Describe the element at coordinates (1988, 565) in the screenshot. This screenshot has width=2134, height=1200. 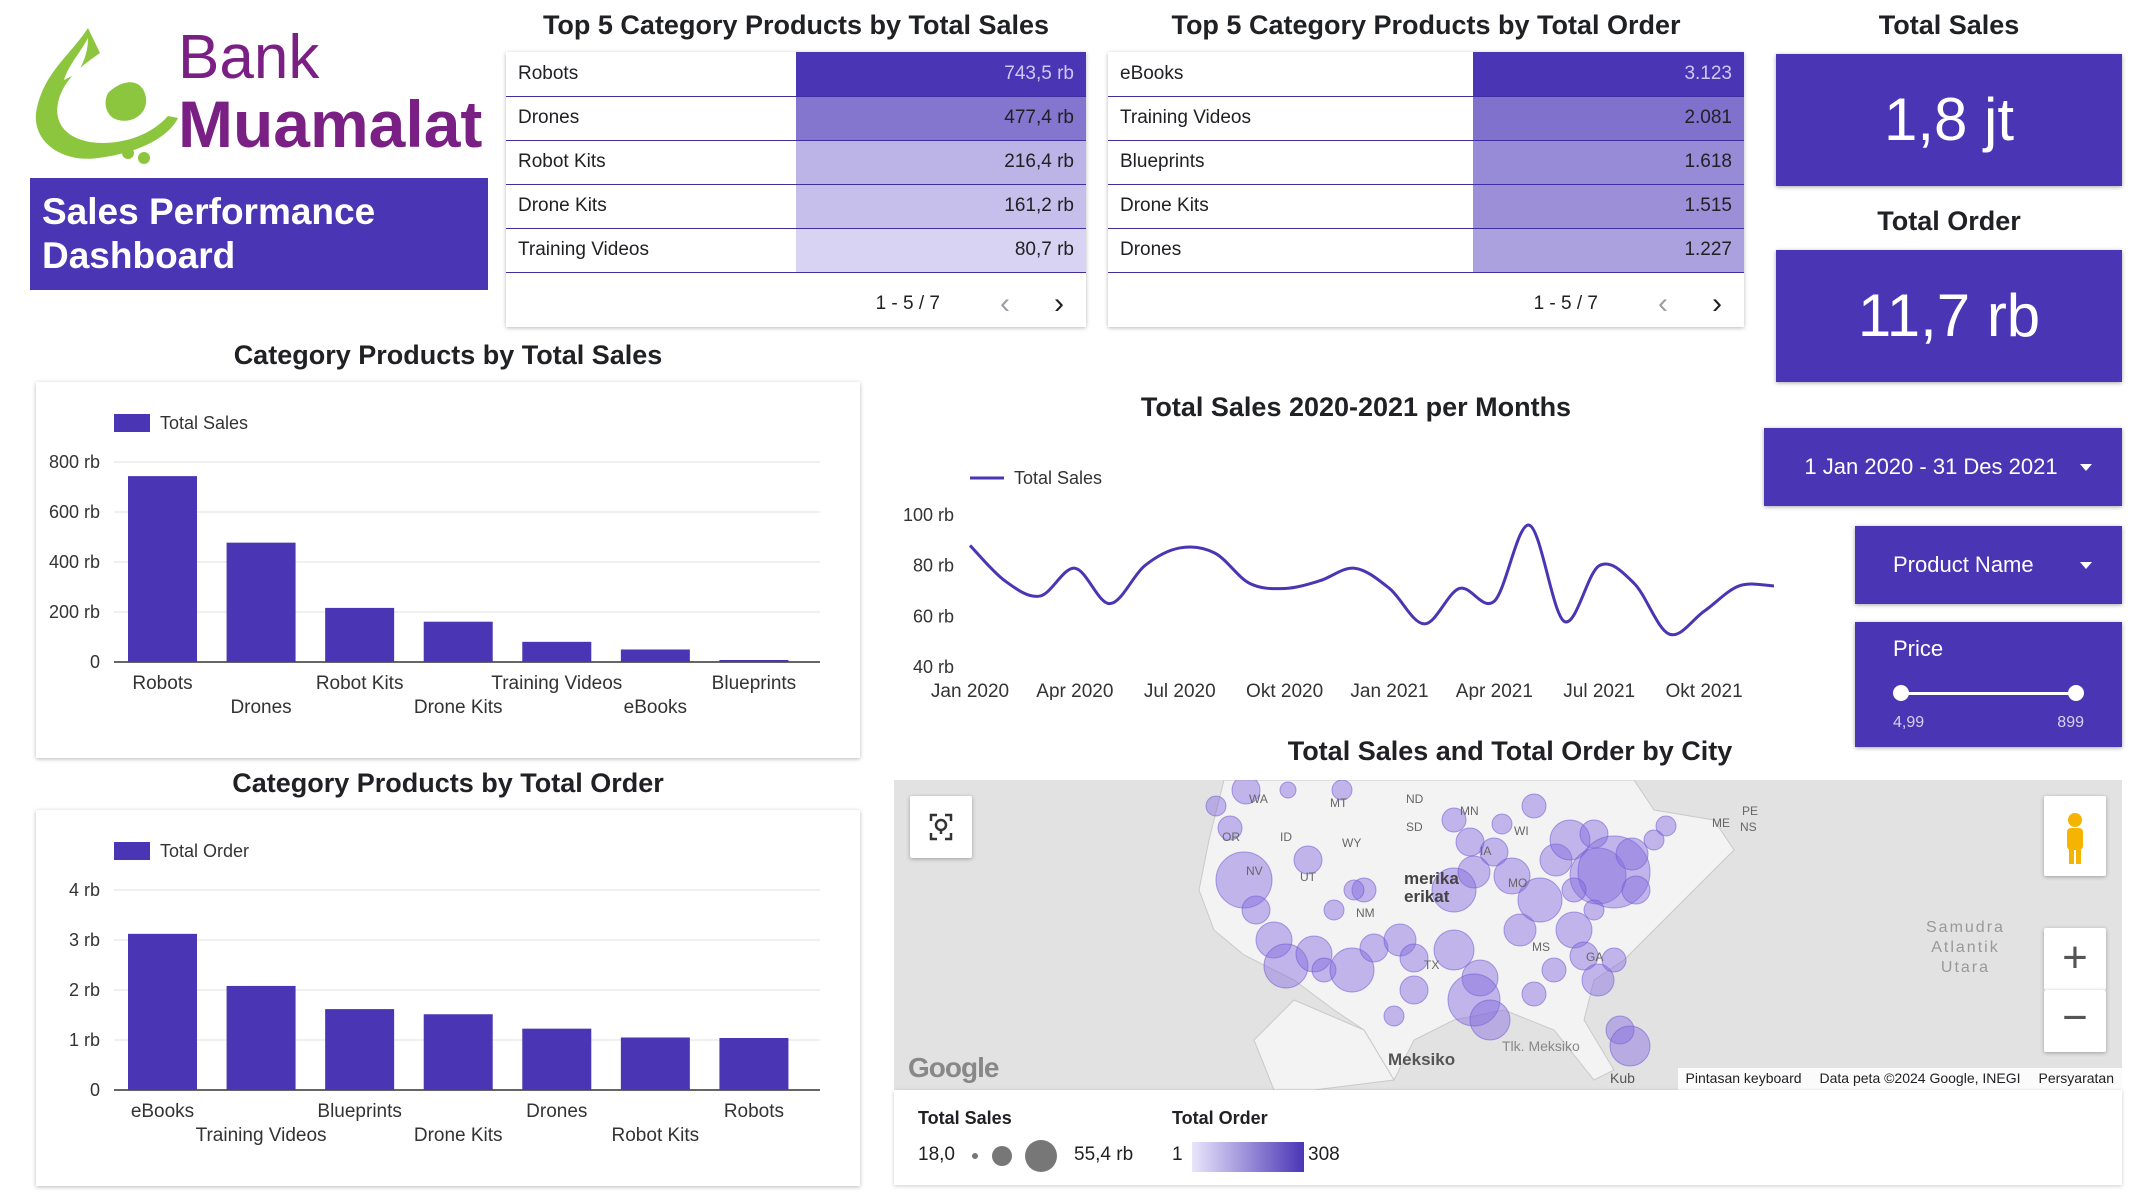
I see `product-name-filter: Product Name` at that location.